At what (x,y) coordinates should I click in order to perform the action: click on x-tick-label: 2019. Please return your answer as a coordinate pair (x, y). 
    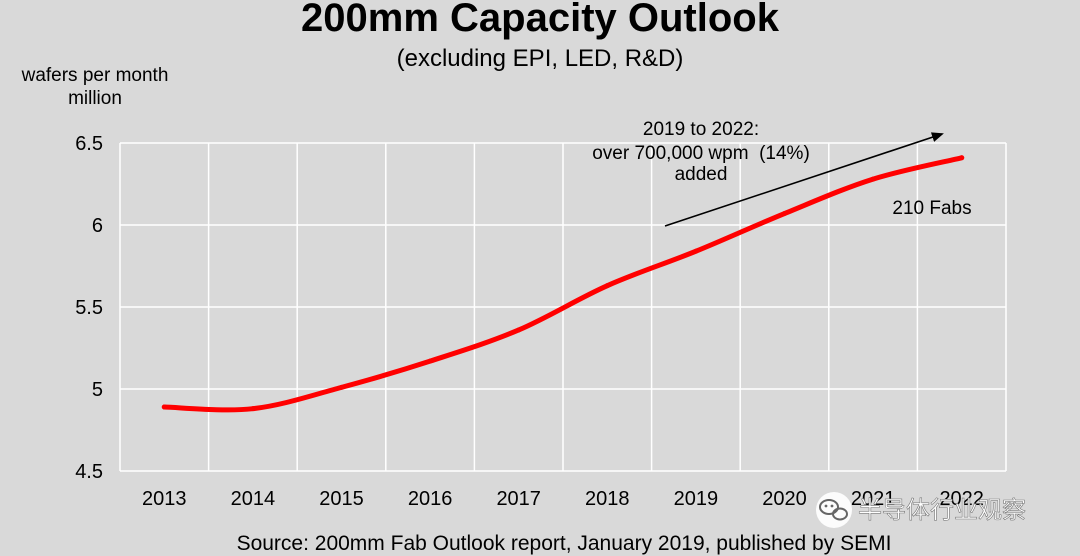
    Looking at the image, I should click on (696, 499).